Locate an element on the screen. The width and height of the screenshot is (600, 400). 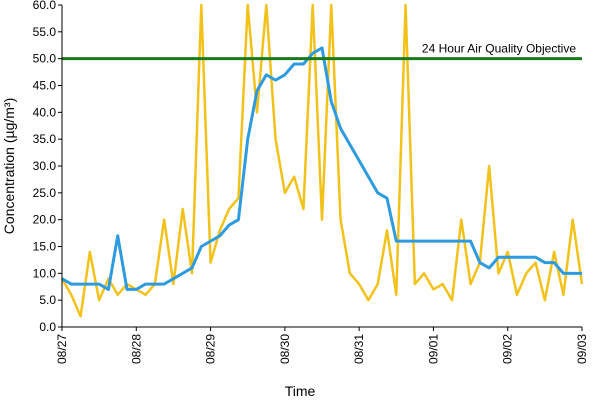
y-axis-label: Concentration (µg/m³) is located at coordinates (9, 166).